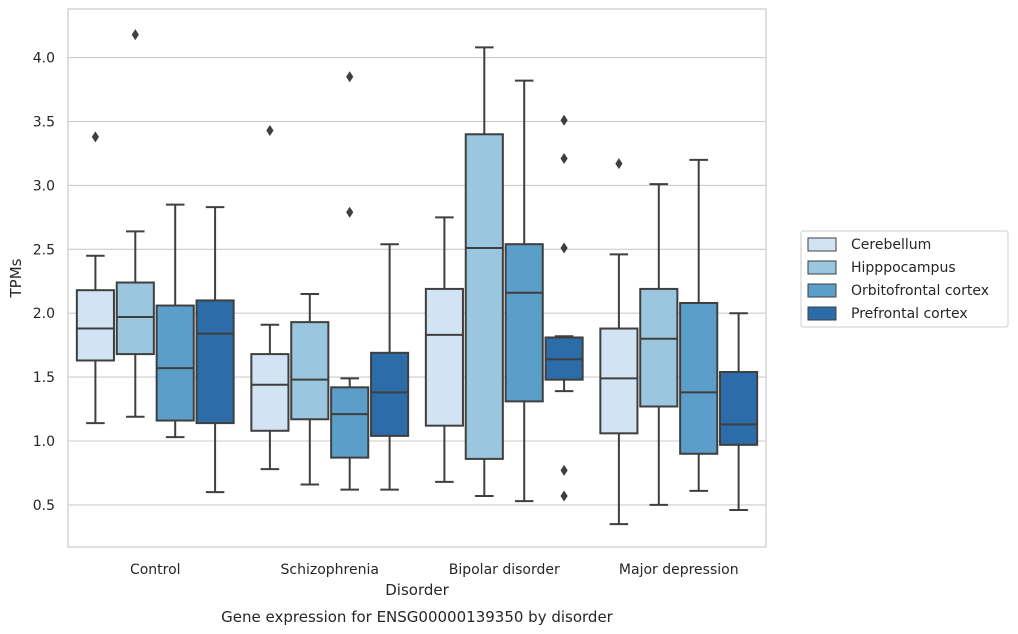 The width and height of the screenshot is (1018, 634). Describe the element at coordinates (679, 570) in the screenshot. I see `x-tick-label: Major depression` at that location.